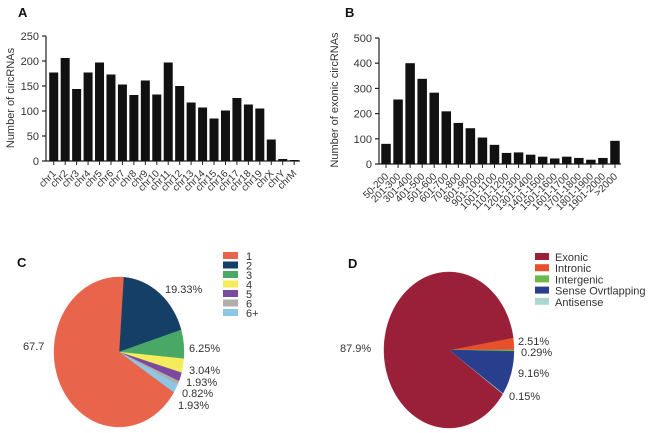 This screenshot has height=433, width=650. Describe the element at coordinates (22, 262) in the screenshot. I see `panel-letter-c: C` at that location.